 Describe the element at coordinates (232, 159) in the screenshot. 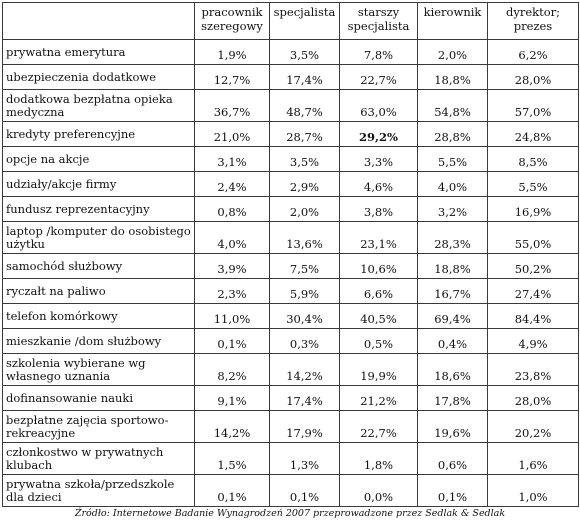

I see `value-cell-pracownik-szeregowy: 3,1%` at that location.